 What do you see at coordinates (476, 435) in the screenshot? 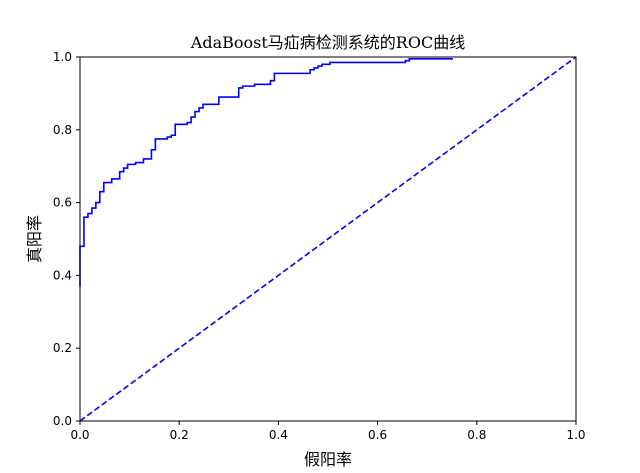
I see `x-tick-label: 0.8` at bounding box center [476, 435].